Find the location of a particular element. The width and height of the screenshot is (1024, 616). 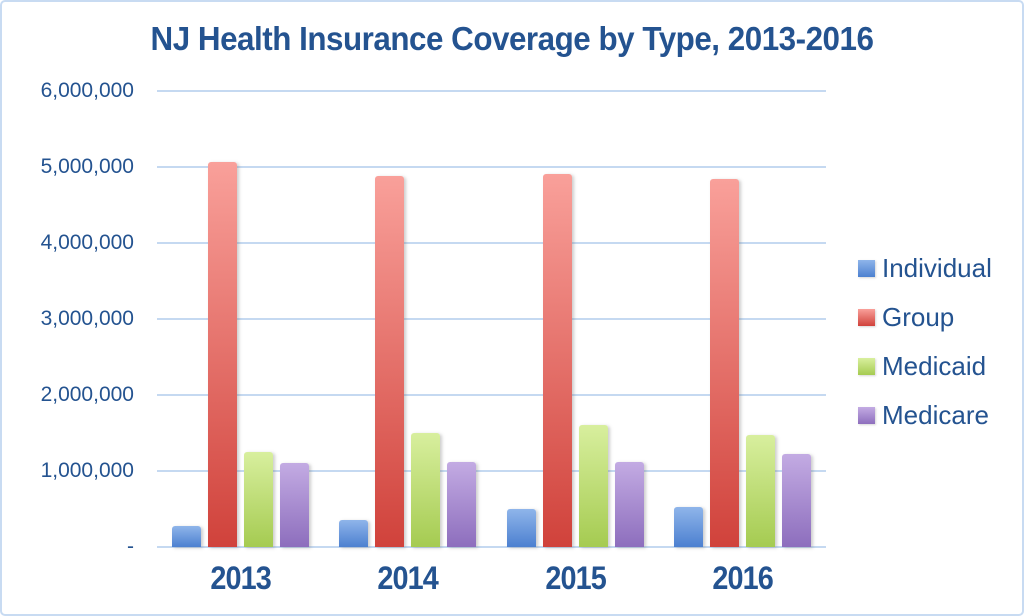

y-axis-tick-label: - is located at coordinates (130, 546).